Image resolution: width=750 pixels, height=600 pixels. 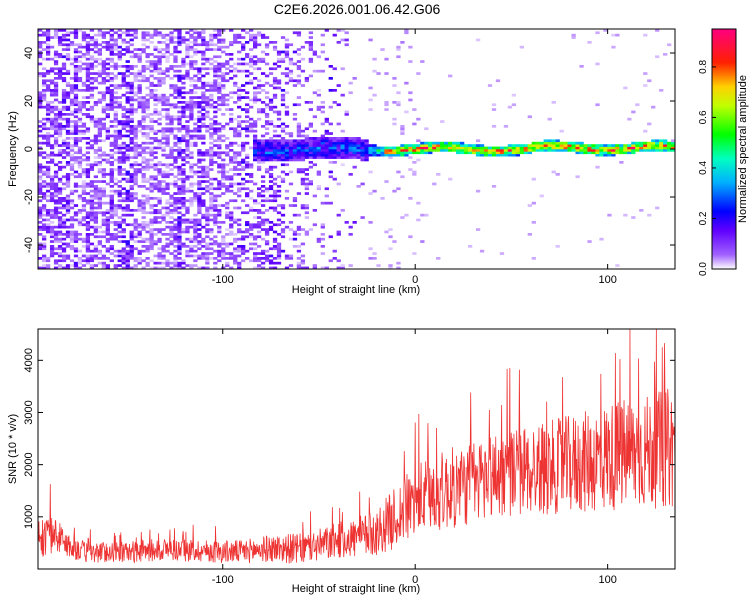 What do you see at coordinates (707, 168) in the screenshot?
I see `colorbar-ticks: 0.00.20.40.60.8` at bounding box center [707, 168].